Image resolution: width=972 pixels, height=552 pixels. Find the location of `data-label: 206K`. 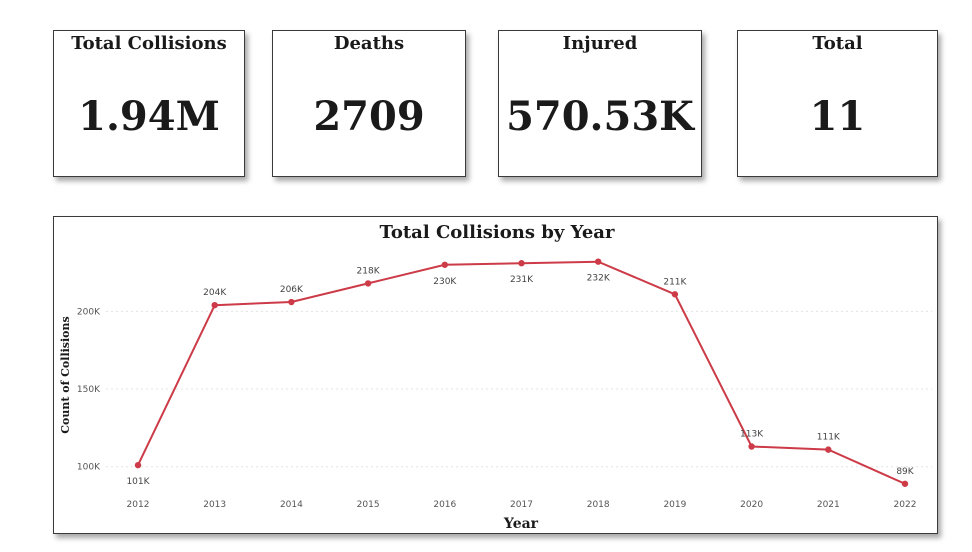

data-label: 206K is located at coordinates (292, 290).